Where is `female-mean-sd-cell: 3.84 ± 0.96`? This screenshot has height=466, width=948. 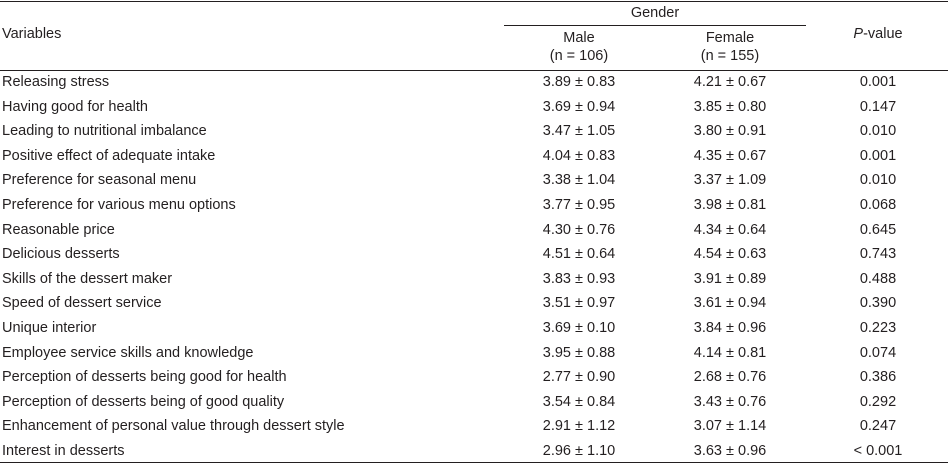 female-mean-sd-cell: 3.84 ± 0.96 is located at coordinates (730, 327).